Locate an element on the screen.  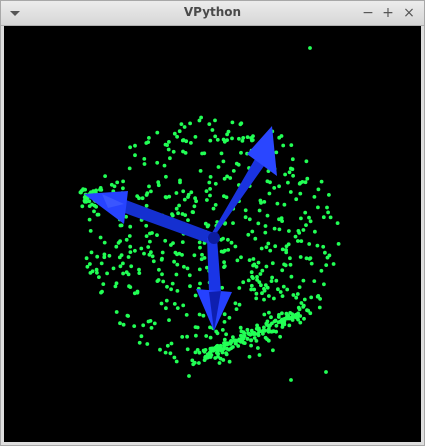
arrow-bottom is located at coordinates (214, 284).